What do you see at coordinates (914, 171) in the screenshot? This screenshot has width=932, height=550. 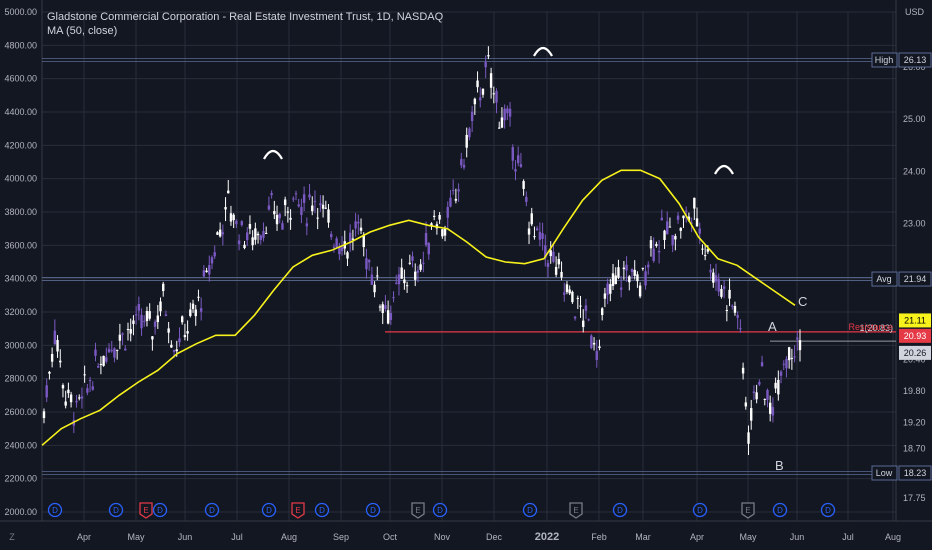 I see `right-axis-tick: 24.00` at bounding box center [914, 171].